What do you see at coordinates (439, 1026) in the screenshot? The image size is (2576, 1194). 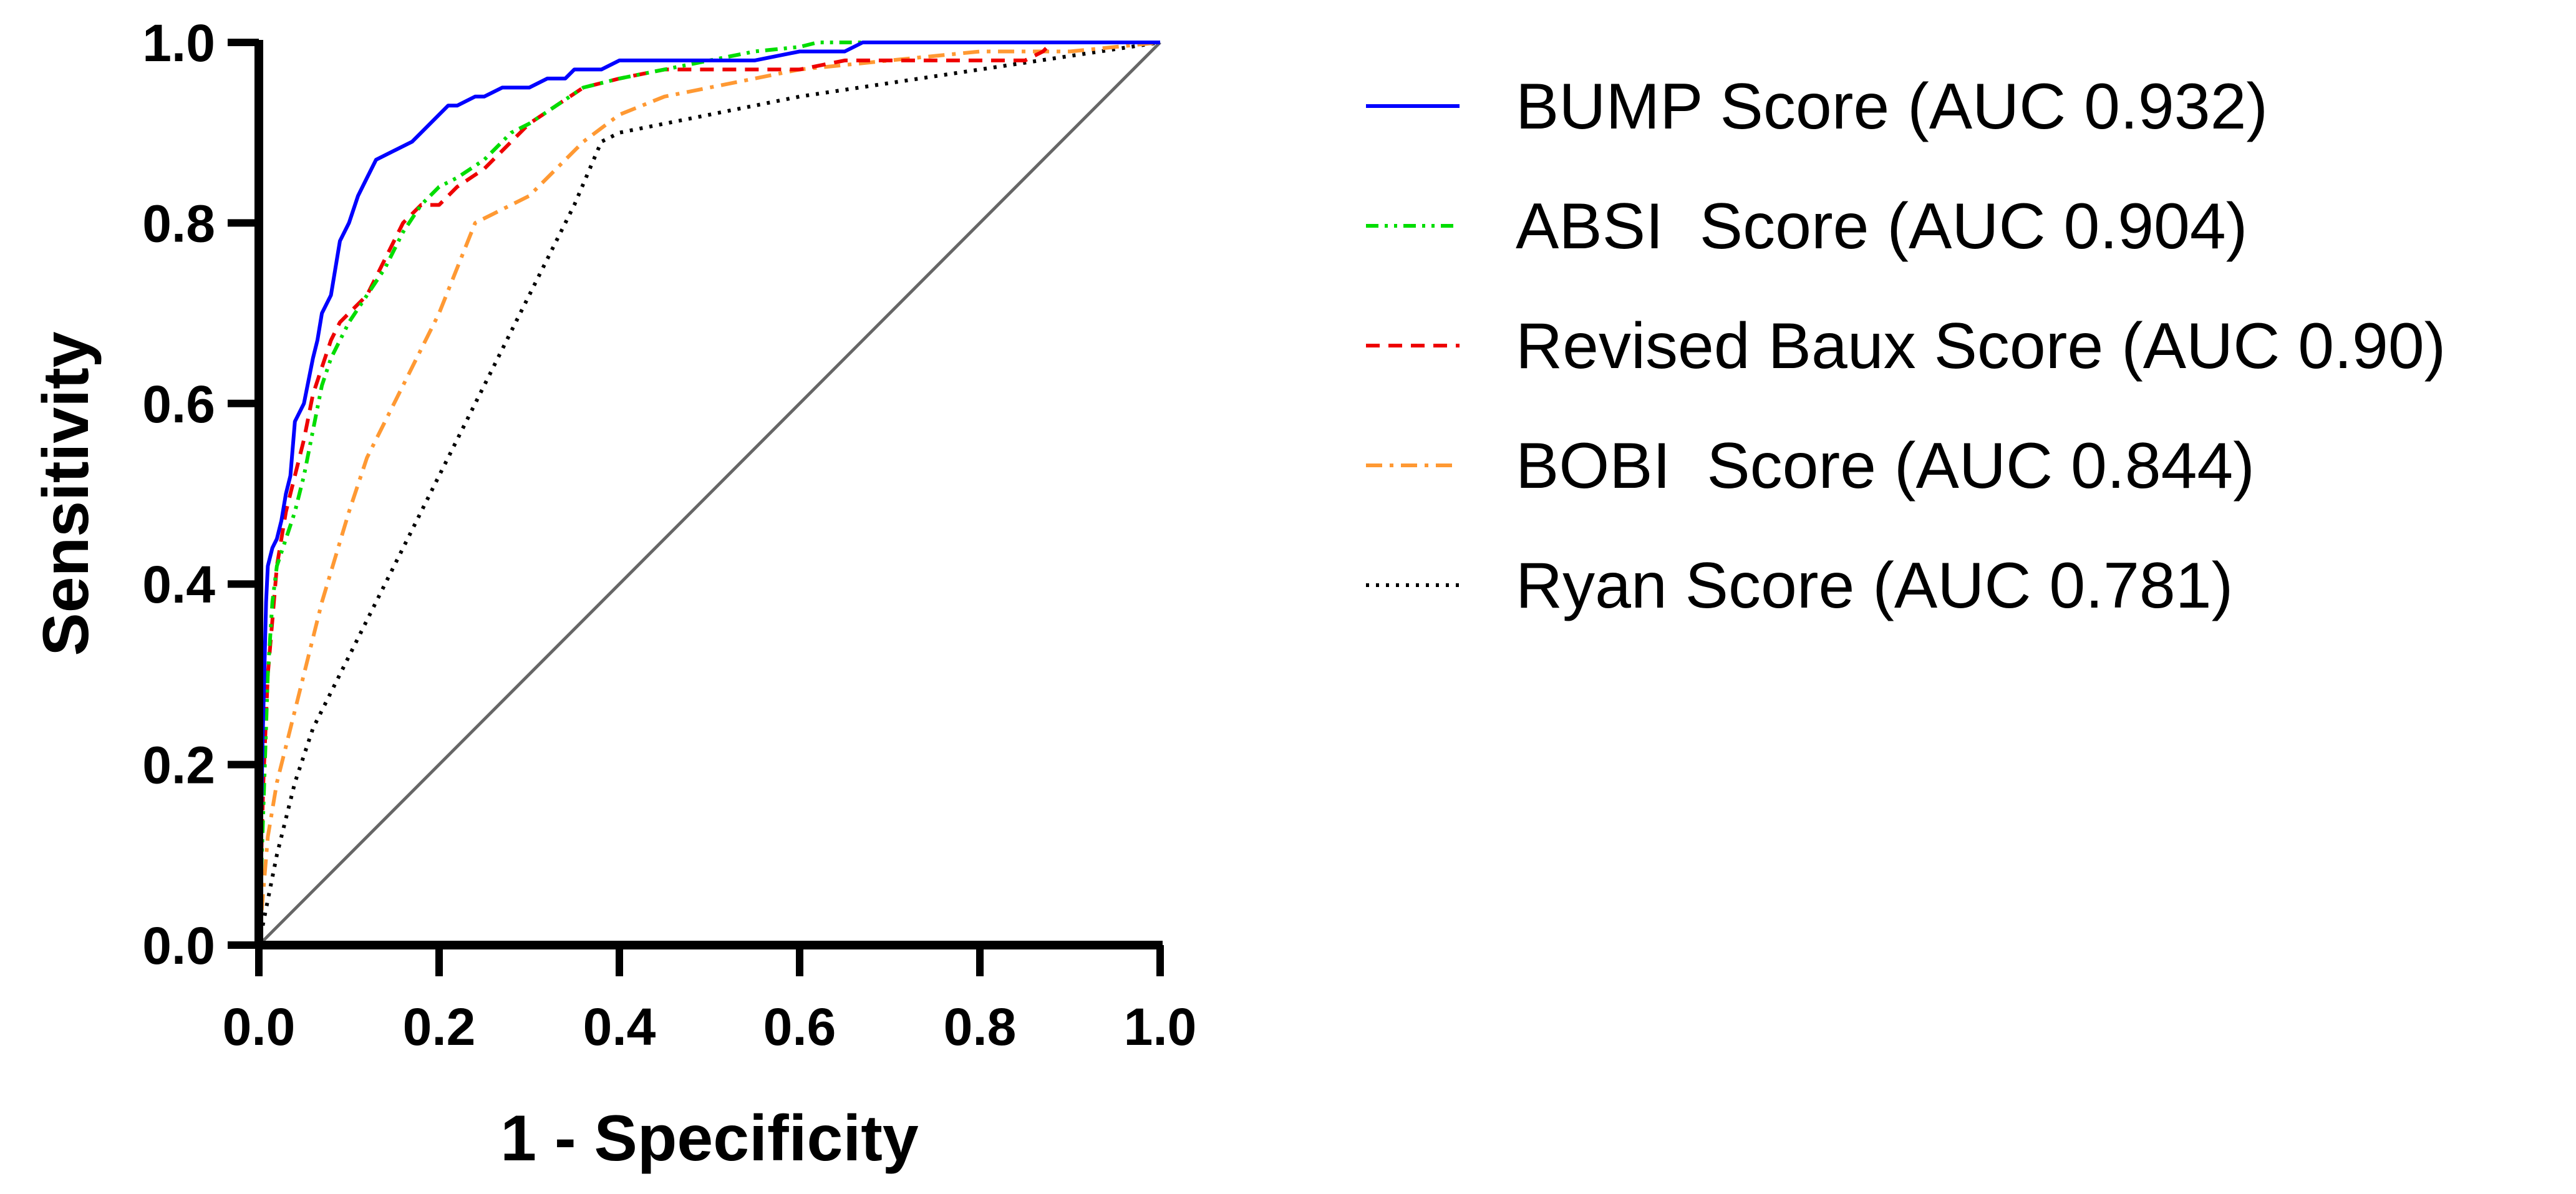 I see `x-tick-label: 0.2` at bounding box center [439, 1026].